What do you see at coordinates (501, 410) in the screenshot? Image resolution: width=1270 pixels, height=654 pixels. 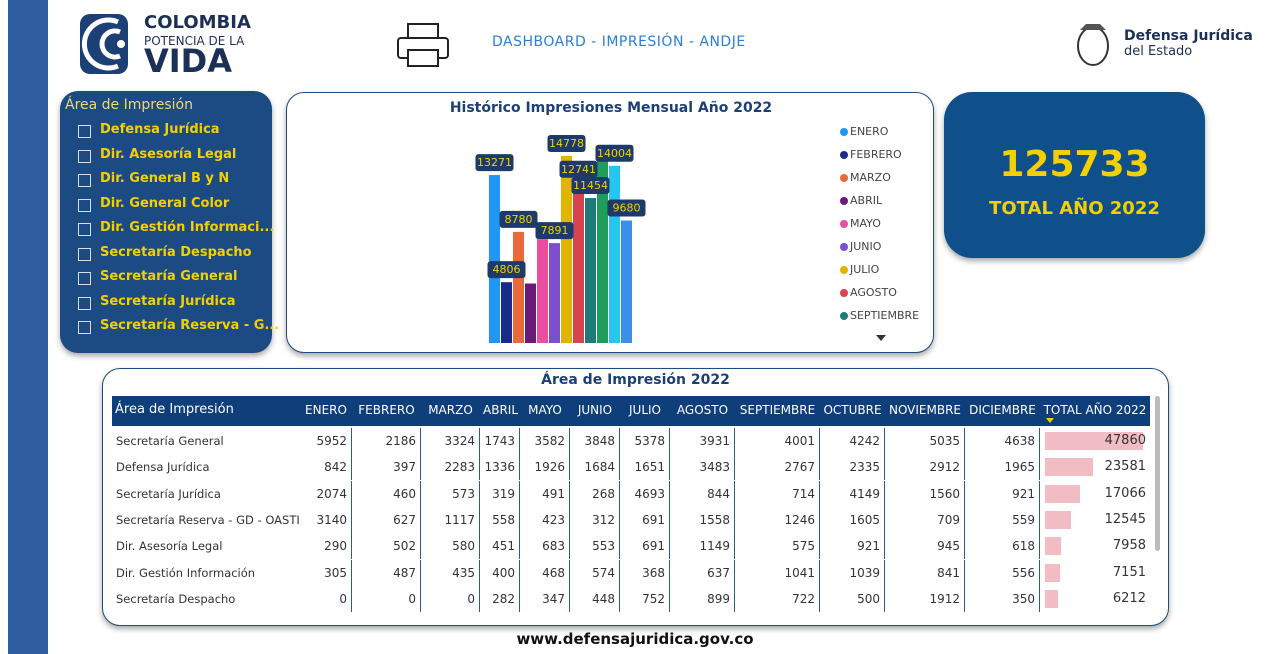 I see `column-header: ABRIL` at bounding box center [501, 410].